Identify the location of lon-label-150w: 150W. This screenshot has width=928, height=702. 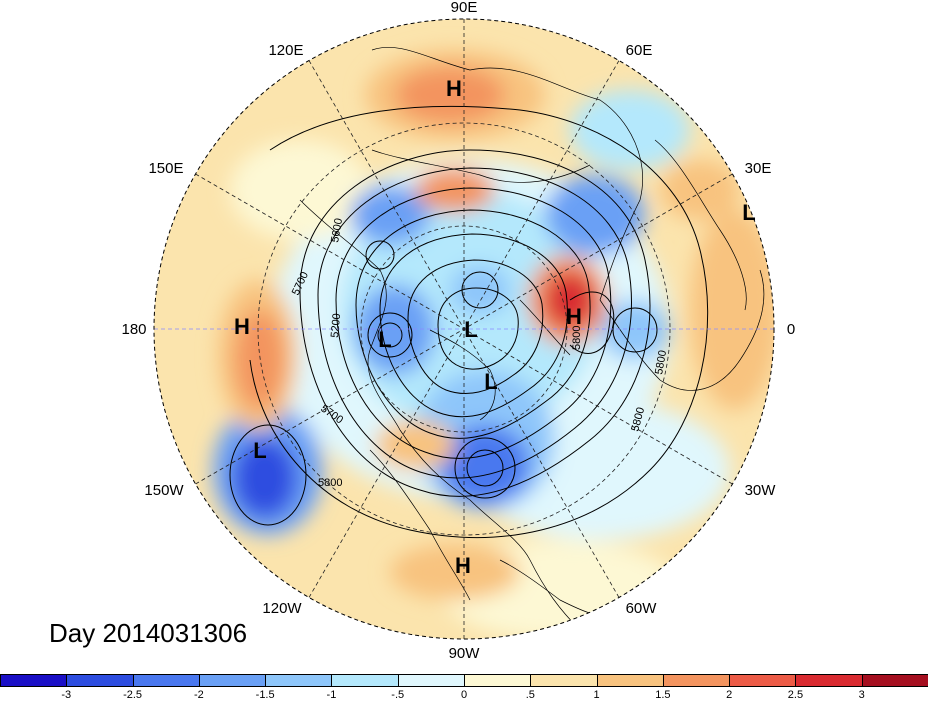
(164, 490).